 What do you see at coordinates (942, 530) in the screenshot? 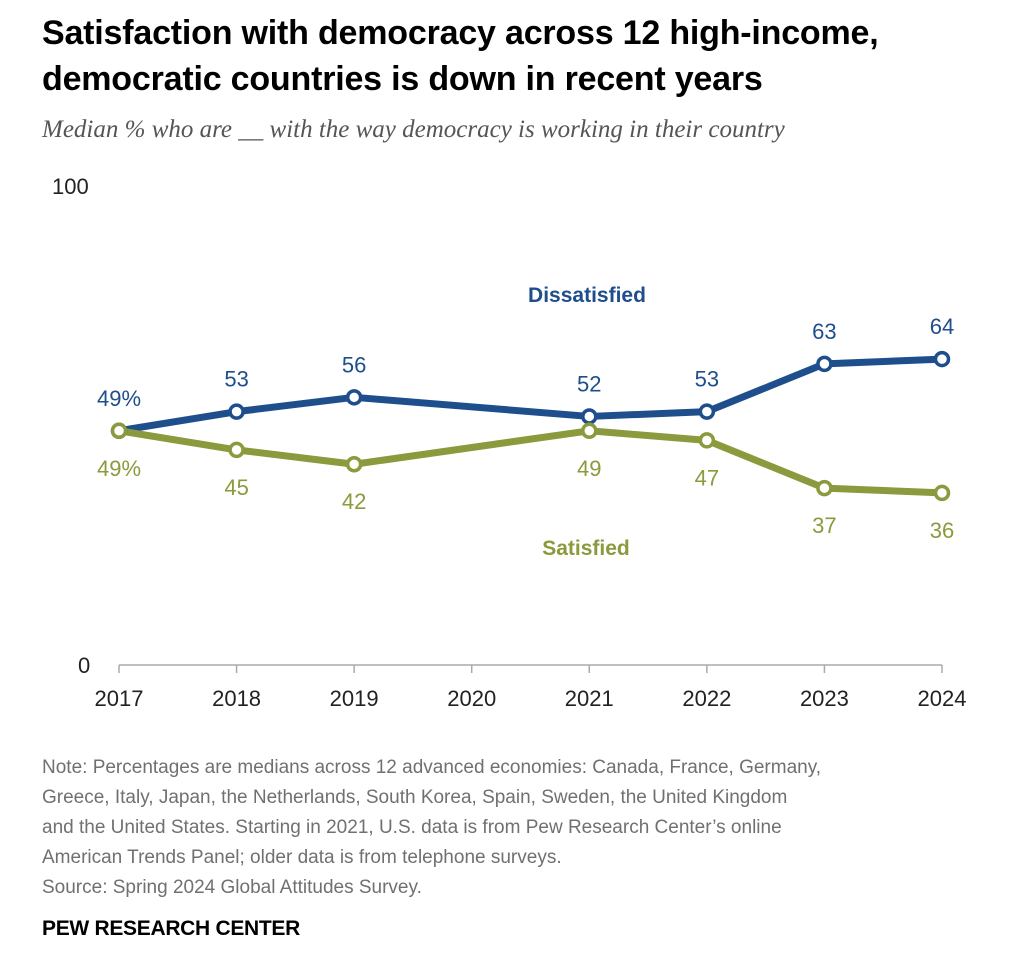
I see `satisfied-data-label-2024: 36` at bounding box center [942, 530].